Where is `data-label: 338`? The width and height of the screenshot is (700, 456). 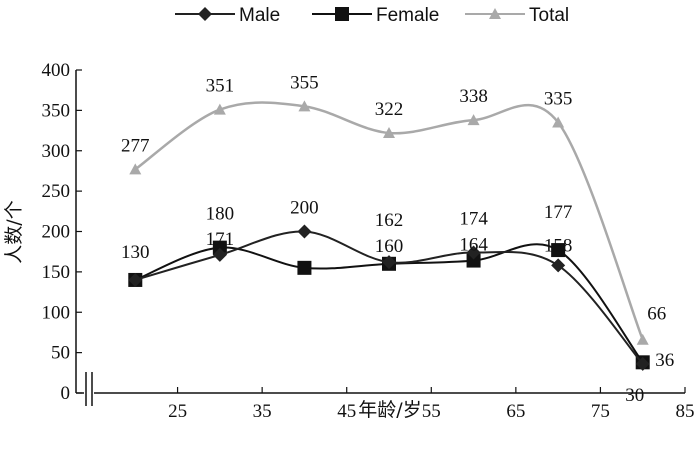
data-label: 338 is located at coordinates (473, 96).